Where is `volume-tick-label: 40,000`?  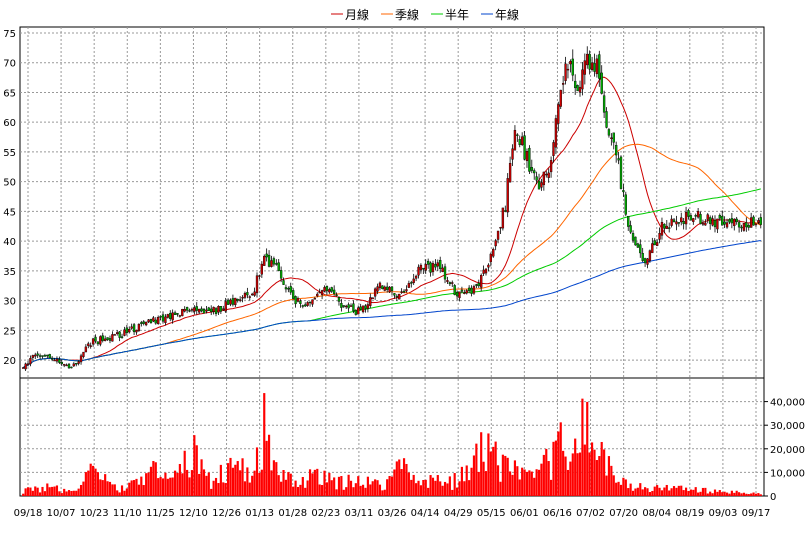 volume-tick-label: 40,000 is located at coordinates (787, 403).